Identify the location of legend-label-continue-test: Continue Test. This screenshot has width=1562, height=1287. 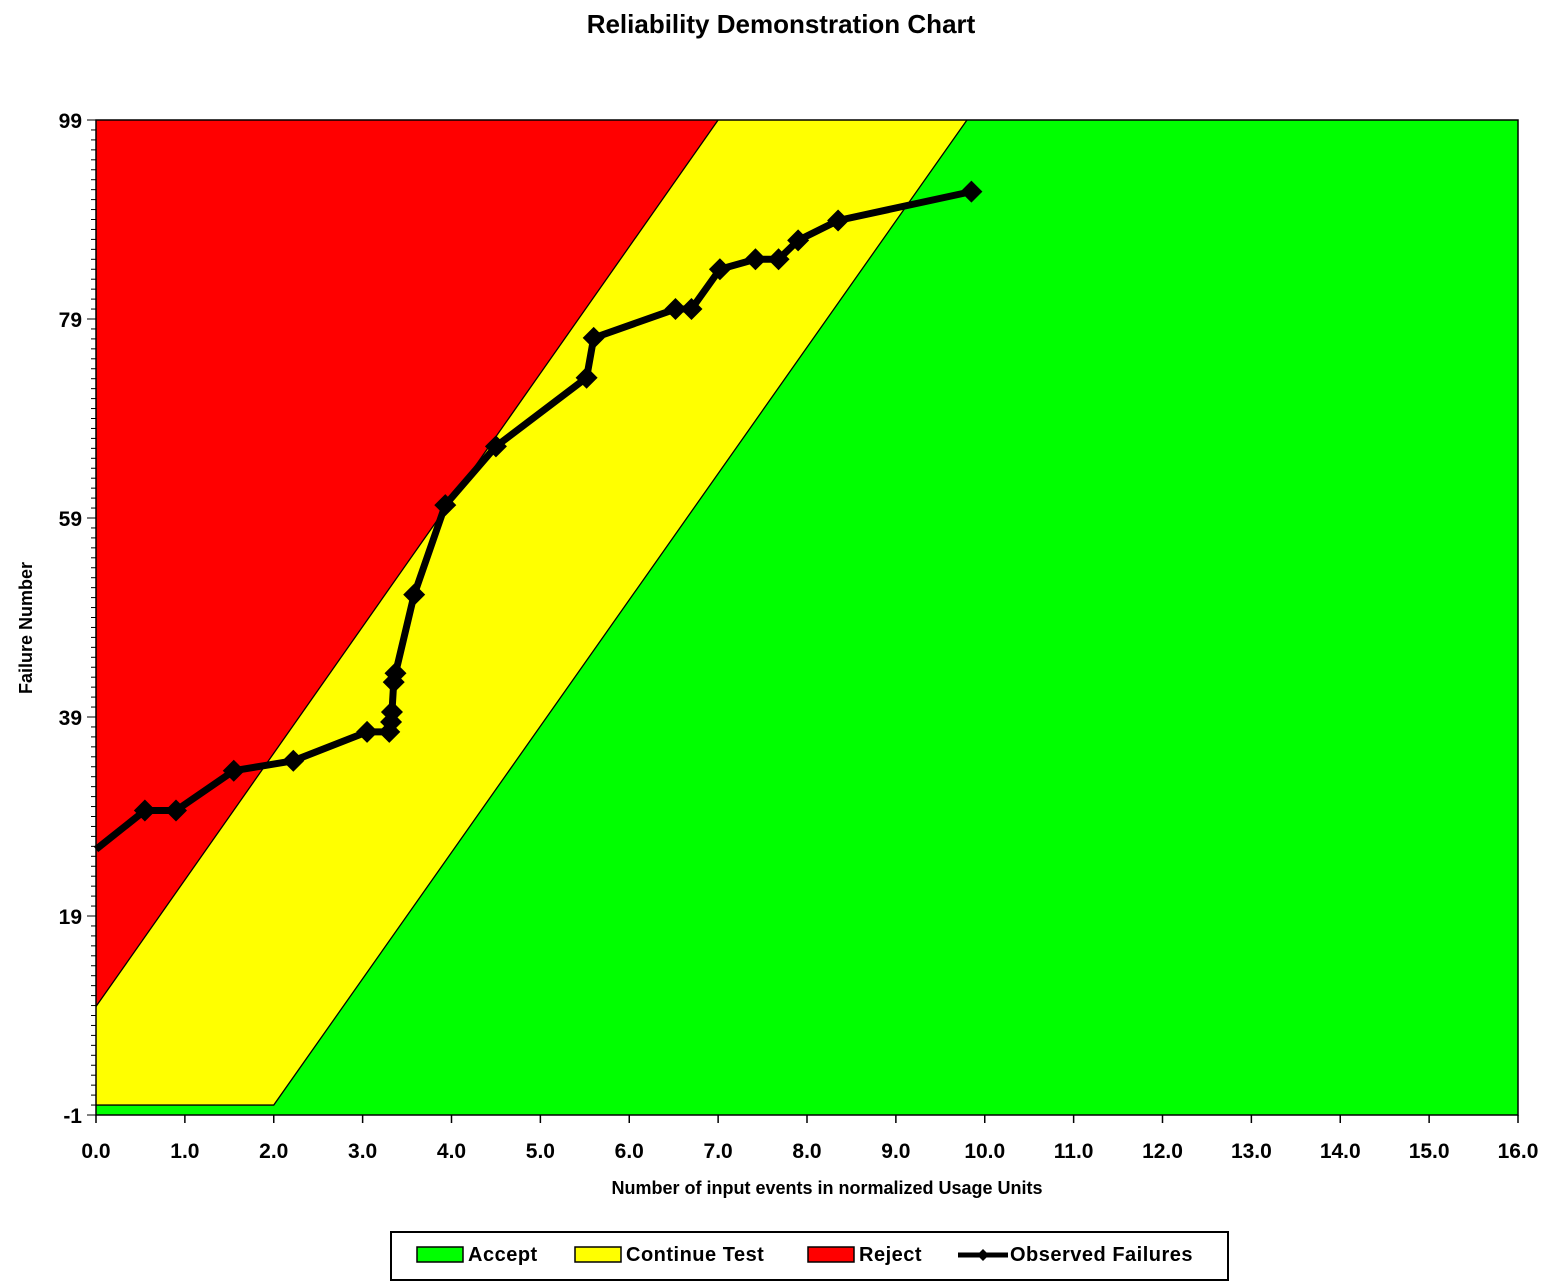
(695, 1255).